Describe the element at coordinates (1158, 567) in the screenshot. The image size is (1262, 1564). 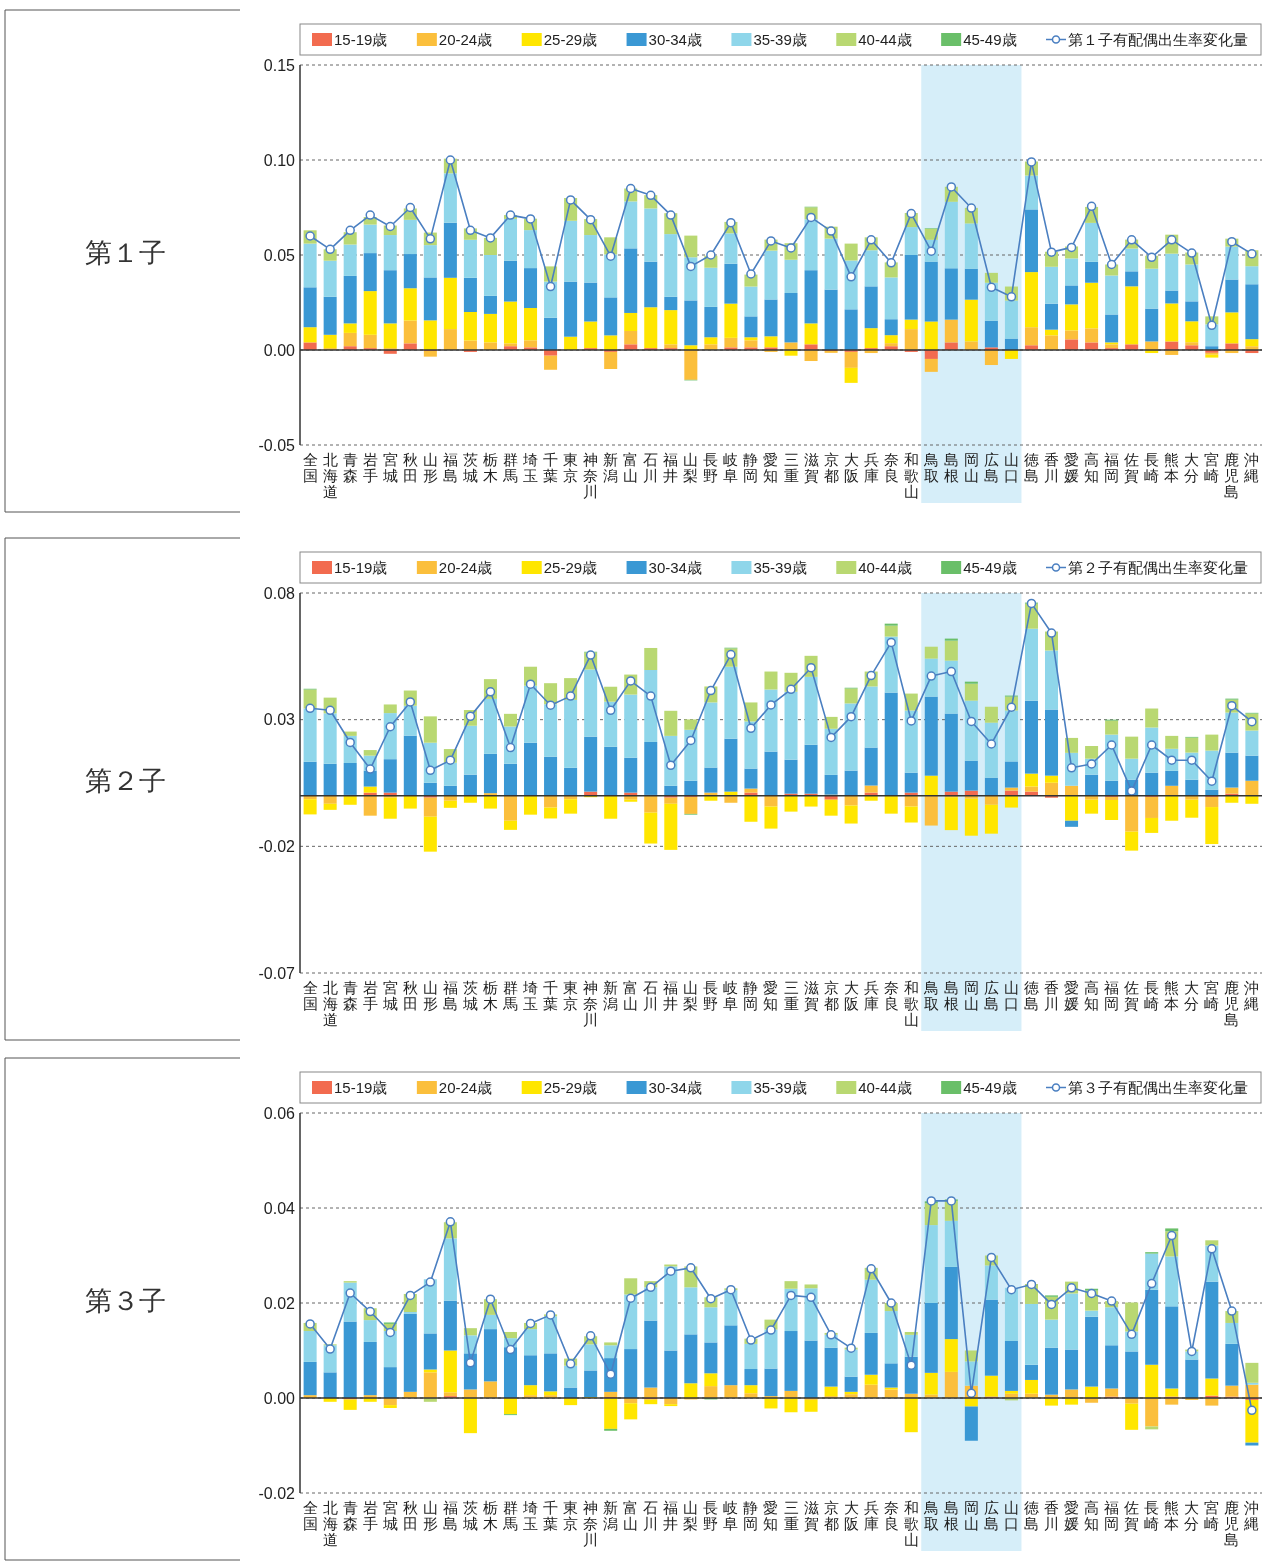
I see `legend-label: 第２子有配偶出生率変化量` at that location.